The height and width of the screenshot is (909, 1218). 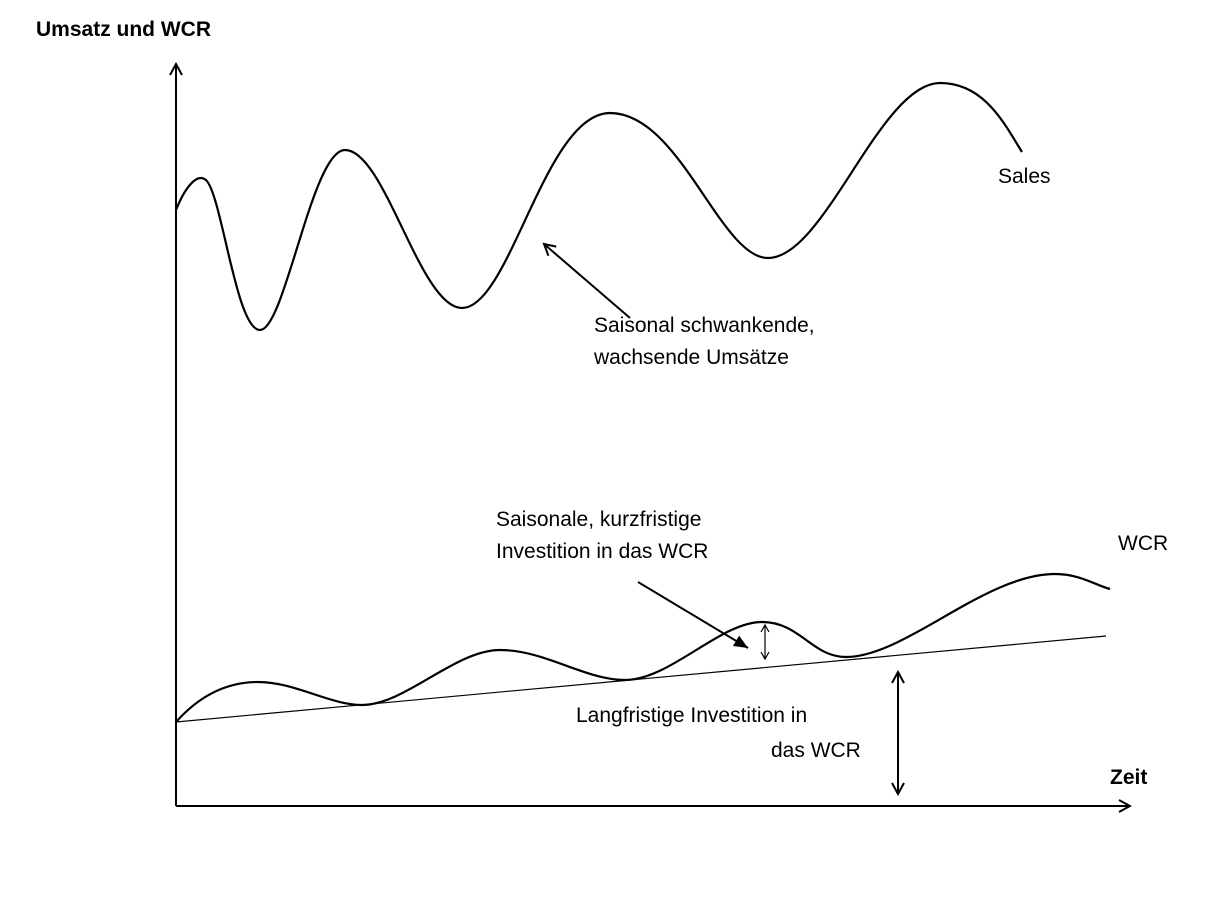 I want to click on longterm-wcr-note-line-1: Langfristige Investition in, so click(x=691, y=715).